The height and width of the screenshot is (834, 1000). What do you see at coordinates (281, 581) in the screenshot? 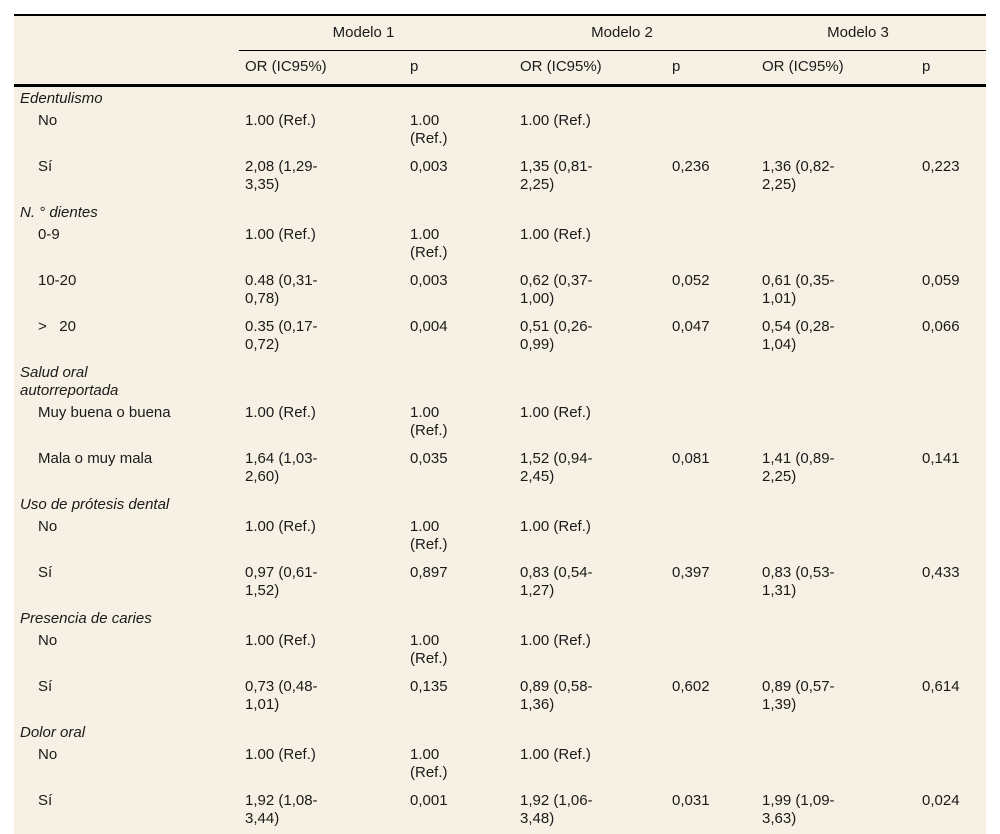
I see `or-cell-m1-text: 0,97 (0,61-1,52)` at bounding box center [281, 581].